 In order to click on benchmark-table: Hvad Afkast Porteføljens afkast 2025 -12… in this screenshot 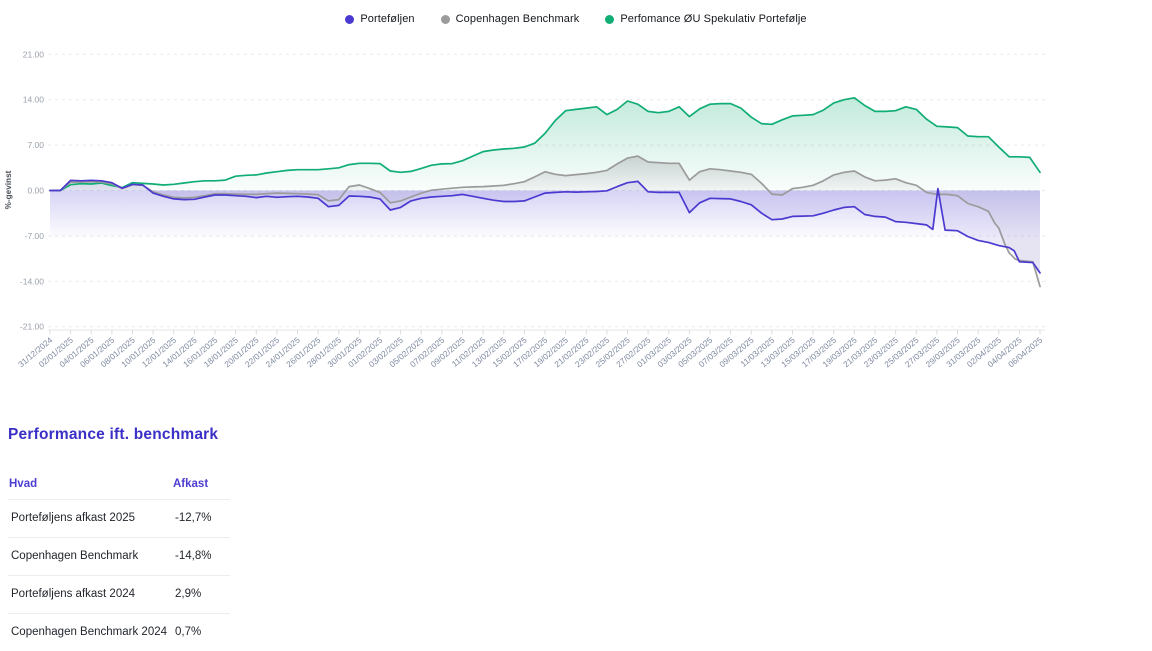, I will do `click(119, 561)`.